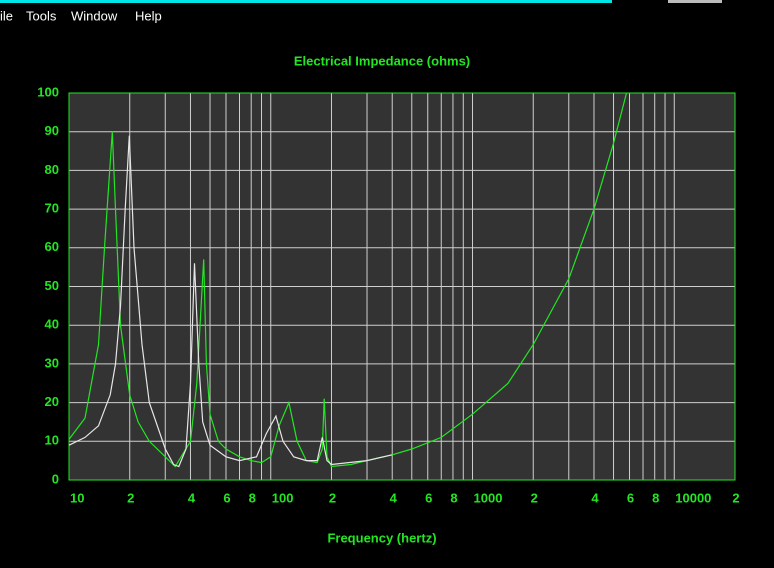 Image resolution: width=774 pixels, height=568 pixels. I want to click on y-tick-label: 20, so click(52, 401).